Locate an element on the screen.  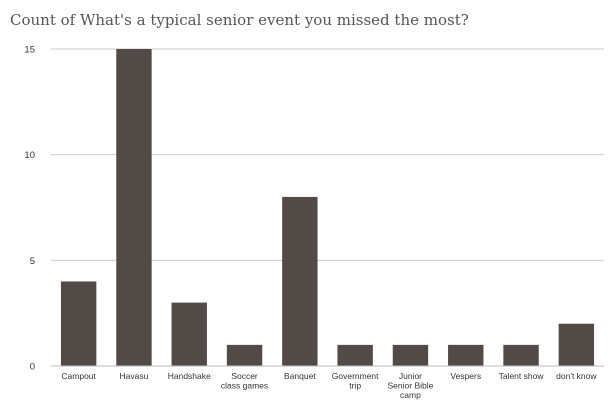
x-tick-label: Junior Senior Bible camp is located at coordinates (411, 385).